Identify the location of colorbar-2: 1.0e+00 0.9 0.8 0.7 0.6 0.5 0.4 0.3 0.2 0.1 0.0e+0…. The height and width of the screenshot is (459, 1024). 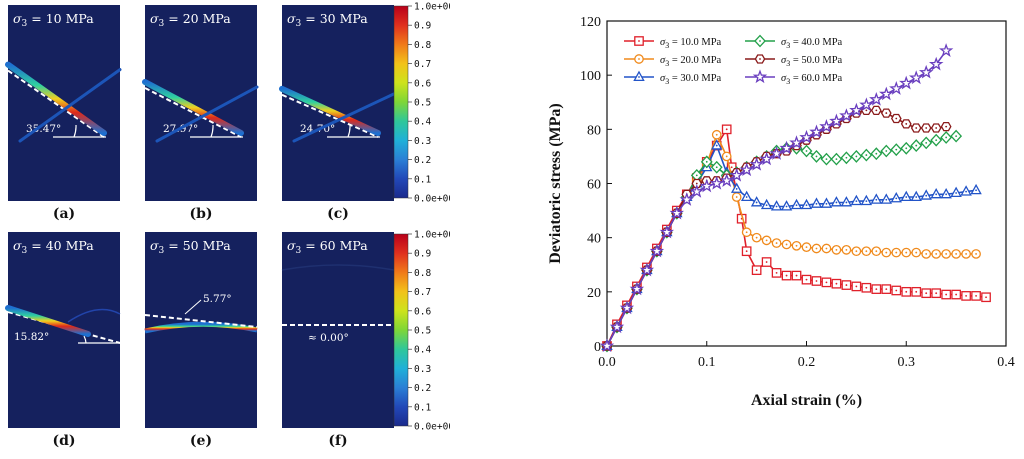
(423, 331).